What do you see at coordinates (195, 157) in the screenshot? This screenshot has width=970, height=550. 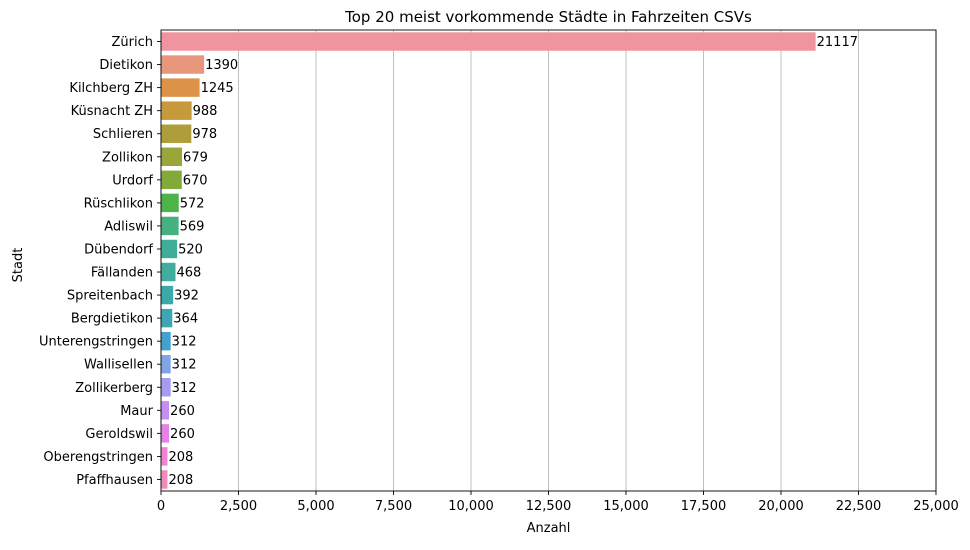 I see `data-label-5: 679` at bounding box center [195, 157].